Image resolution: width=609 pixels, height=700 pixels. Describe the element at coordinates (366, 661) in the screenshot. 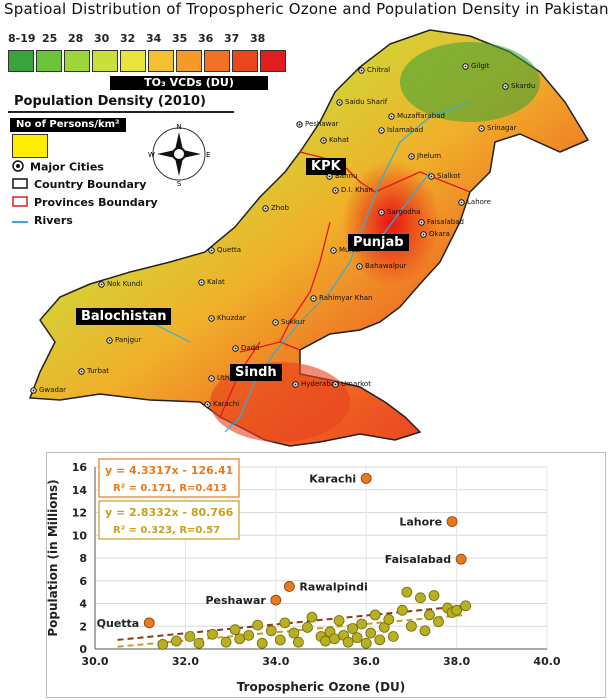

I see `x-tick-label: 36.0` at that location.